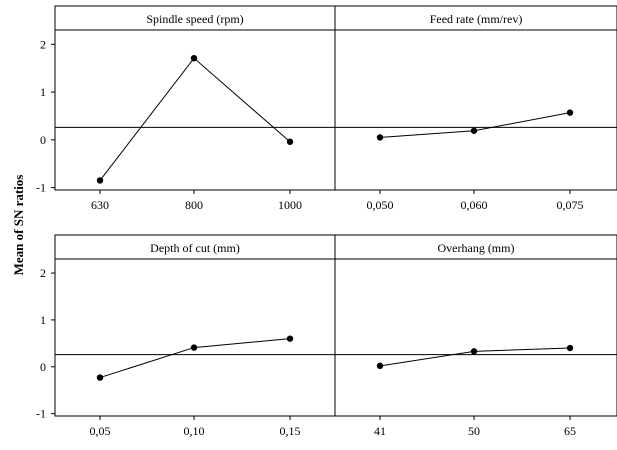 The width and height of the screenshot is (617, 450). I want to click on x-tick-label: 0,060, so click(474, 205).